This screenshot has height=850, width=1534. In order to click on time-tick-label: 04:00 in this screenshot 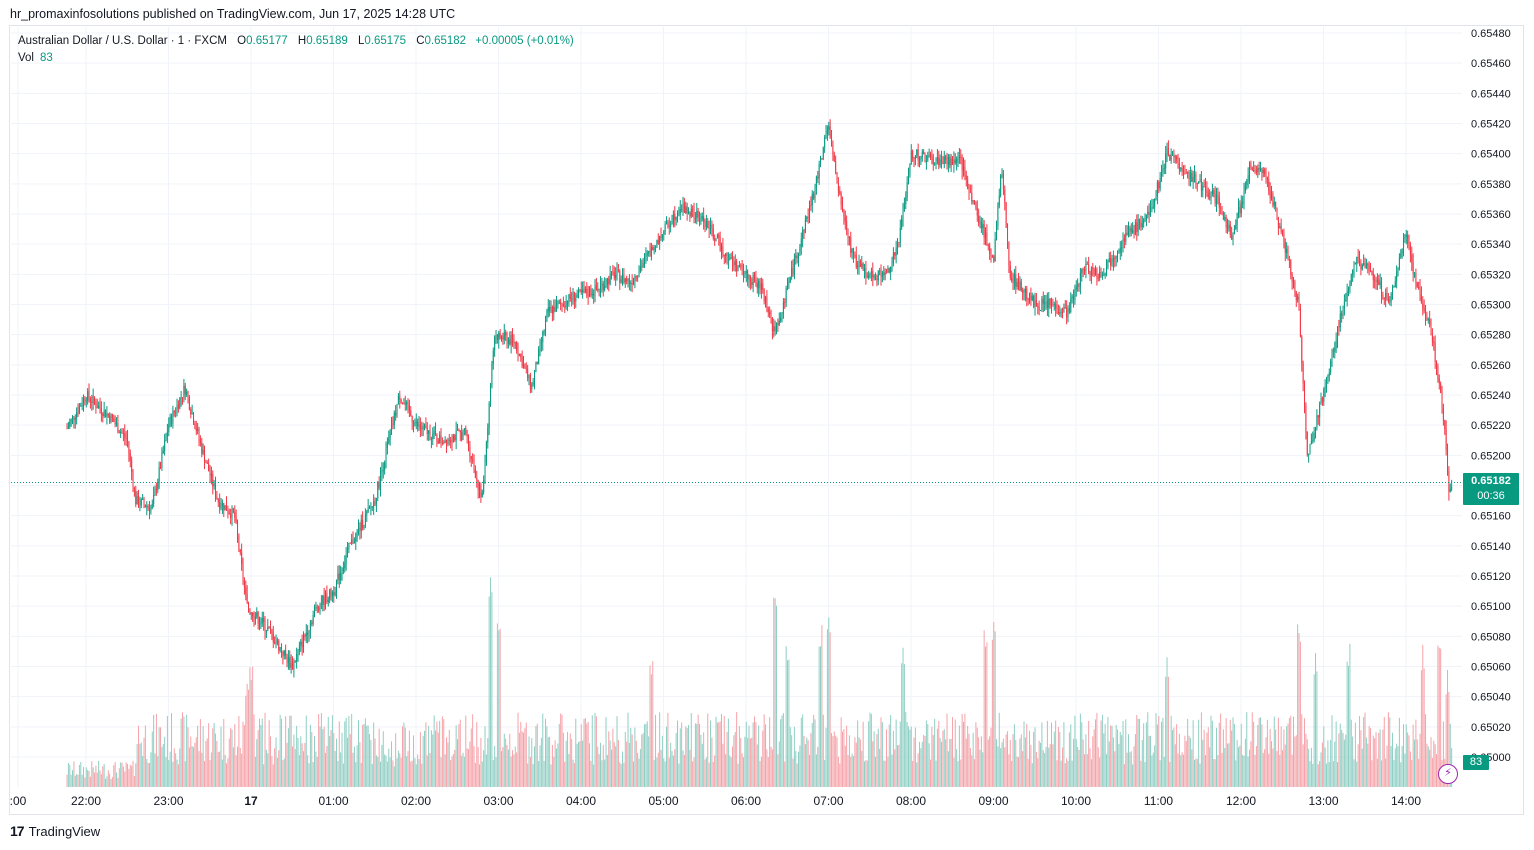, I will do `click(581, 801)`.